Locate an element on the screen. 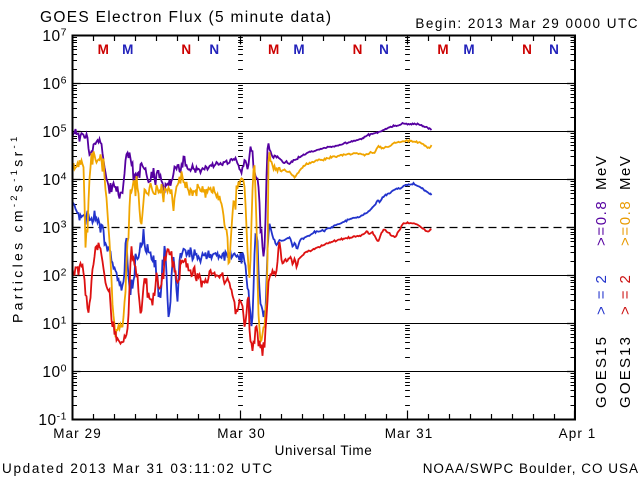  svg-text: Mar 29 is located at coordinates (77, 433).